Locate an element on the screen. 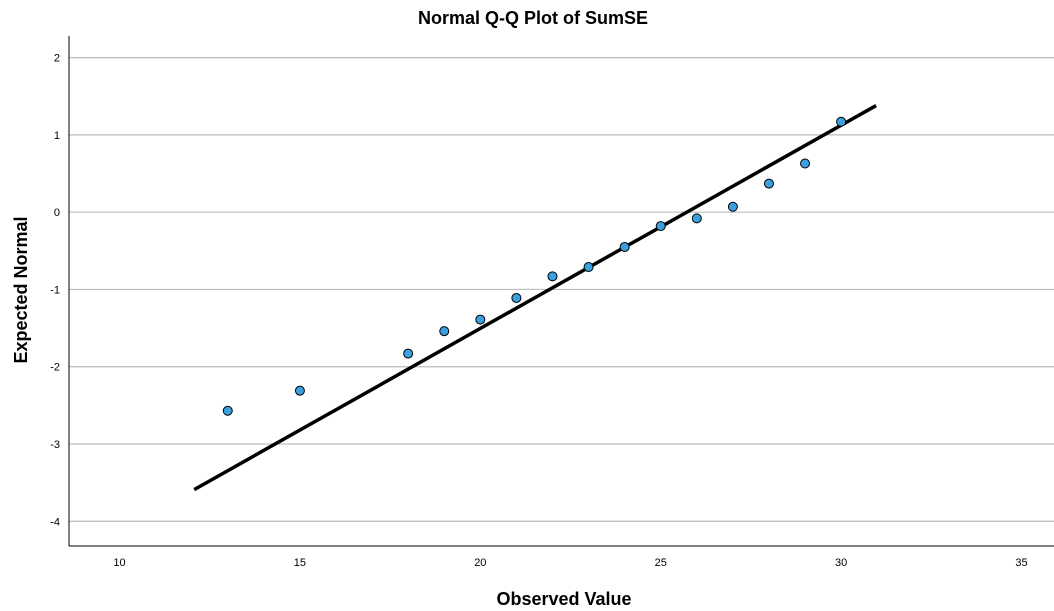  x-tick-label: 20 is located at coordinates (480, 563).